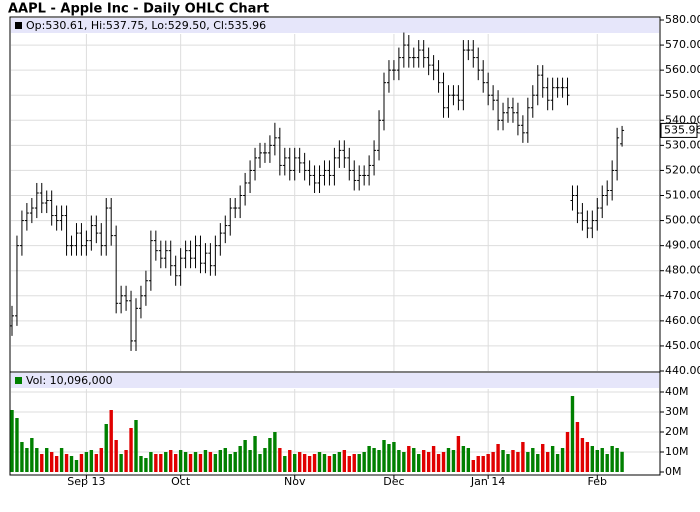 The width and height of the screenshot is (700, 512). Describe the element at coordinates (335, 380) in the screenshot. I see `volume-header` at that location.